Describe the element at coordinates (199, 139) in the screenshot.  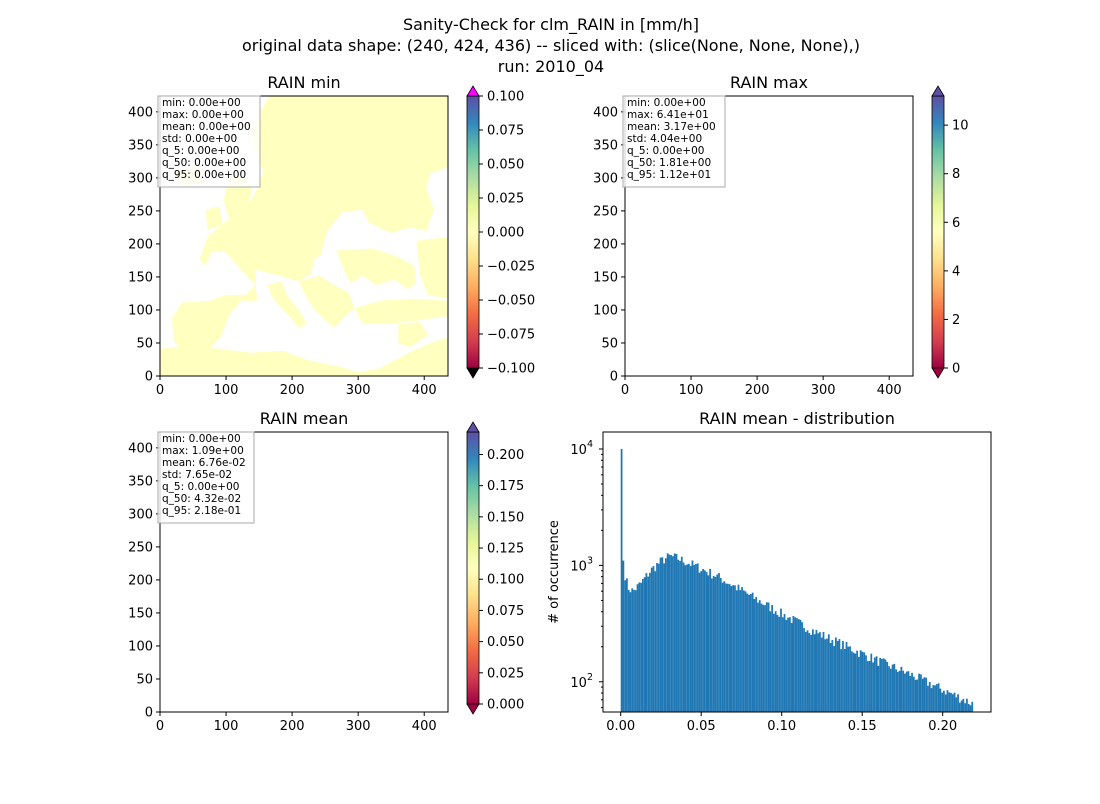
I see `stats-line: std: 0.00e+00` at that location.